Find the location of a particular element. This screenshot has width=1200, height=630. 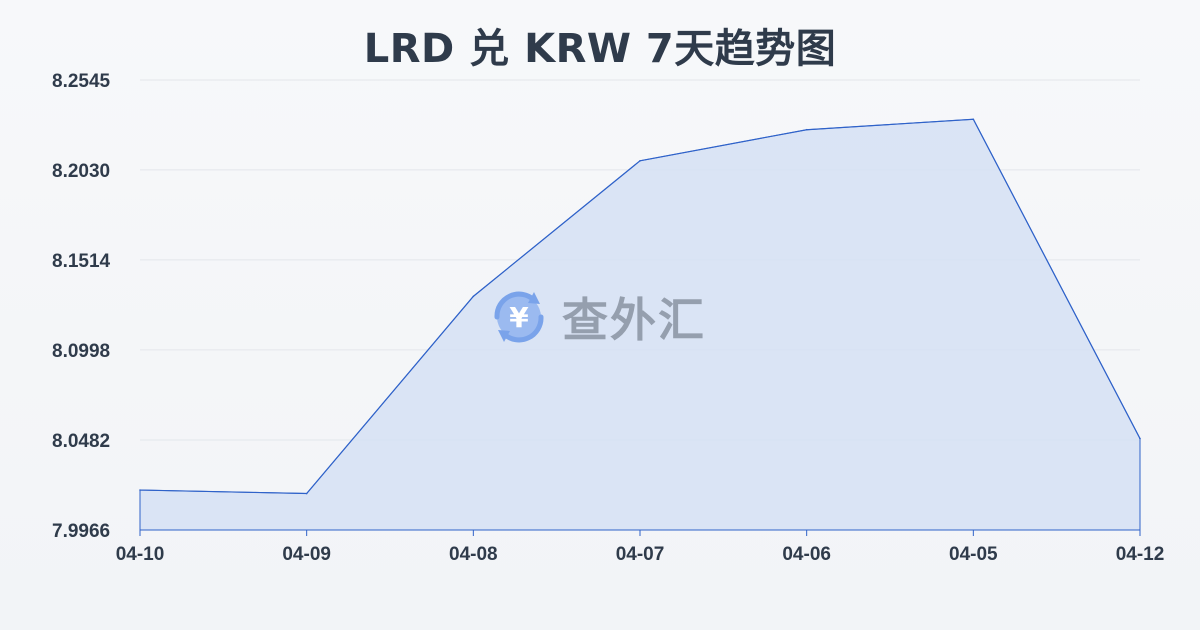

y-tick-label: 7.9966 is located at coordinates (81, 531).